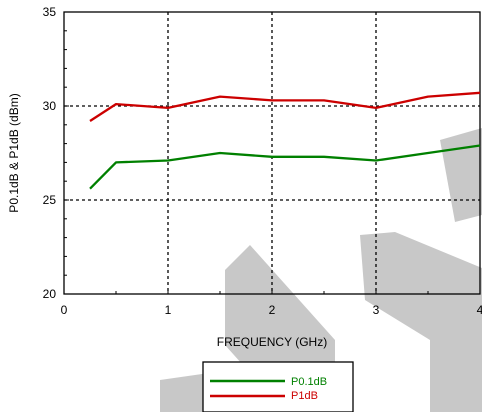  What do you see at coordinates (285, 167) in the screenshot?
I see `series-line-p0-1db` at bounding box center [285, 167].